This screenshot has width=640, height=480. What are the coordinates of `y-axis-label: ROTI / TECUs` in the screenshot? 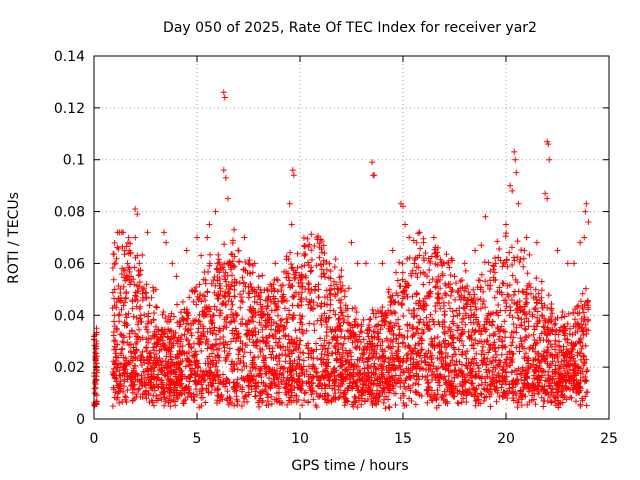 It's located at (14, 238).